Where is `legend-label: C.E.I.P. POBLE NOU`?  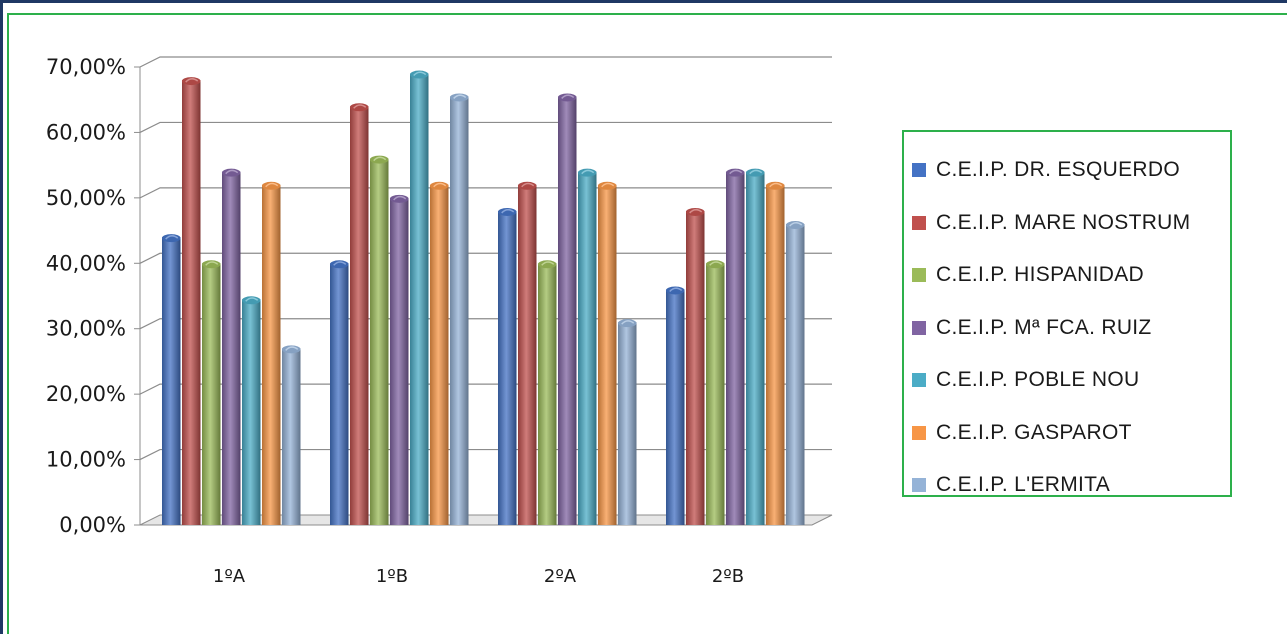
legend-label: C.E.I.P. POBLE NOU is located at coordinates (1038, 380).